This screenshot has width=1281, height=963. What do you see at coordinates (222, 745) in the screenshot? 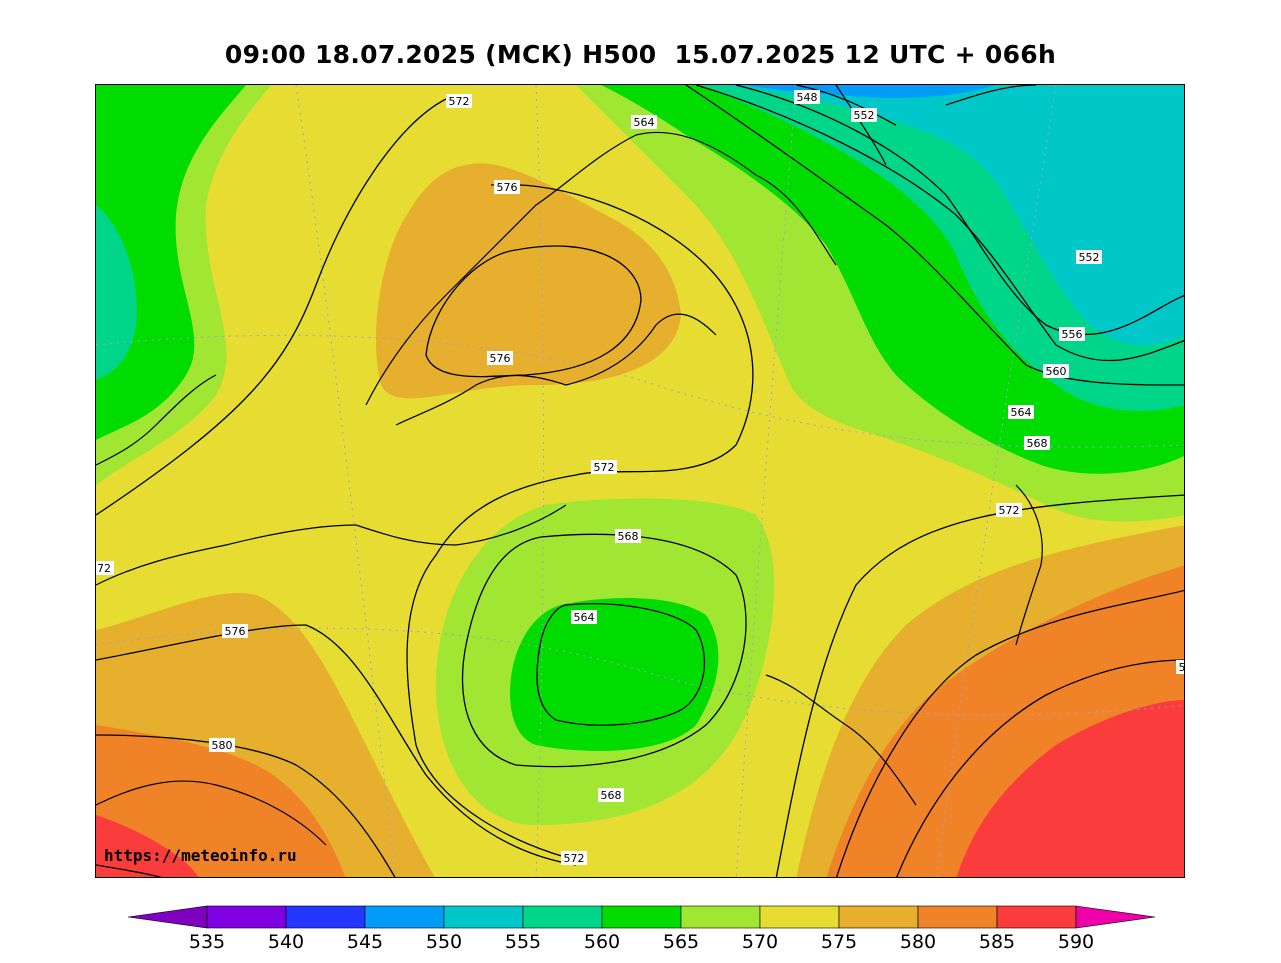
I see `contour-label: 580` at bounding box center [222, 745].